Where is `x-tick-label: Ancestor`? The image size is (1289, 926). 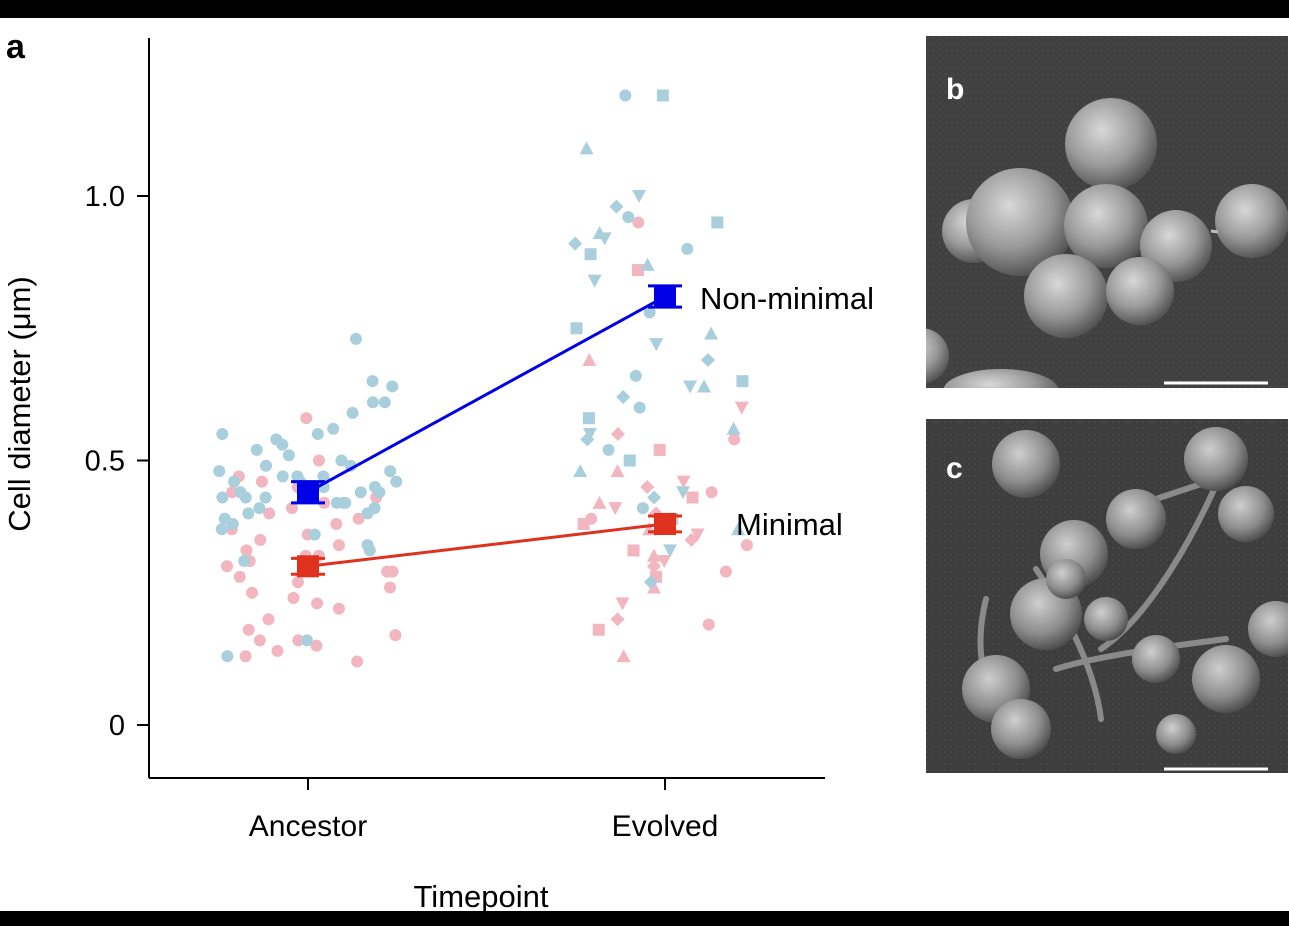
x-tick-label: Ancestor is located at coordinates (308, 826).